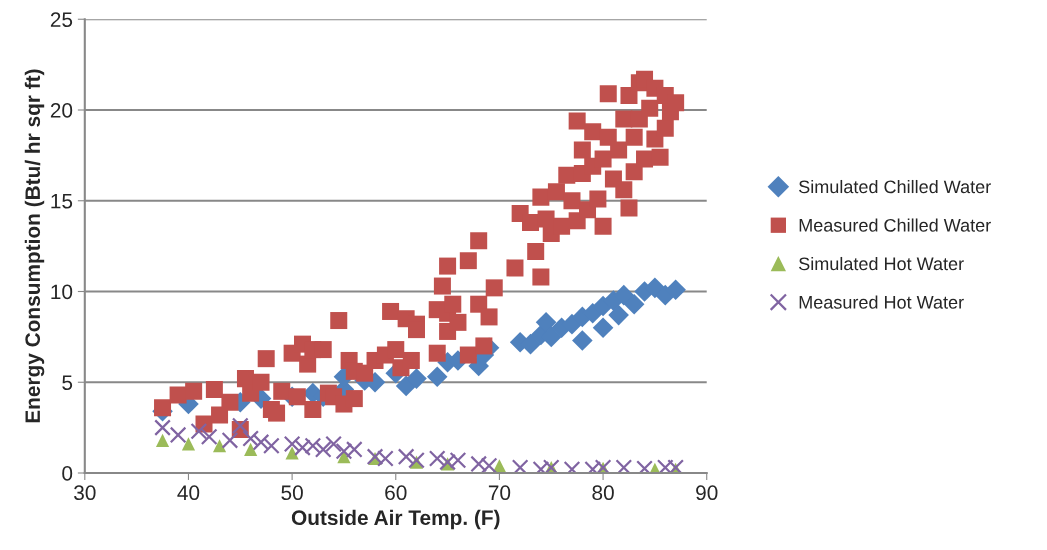  I want to click on y-tick-label: 10, so click(62, 292).